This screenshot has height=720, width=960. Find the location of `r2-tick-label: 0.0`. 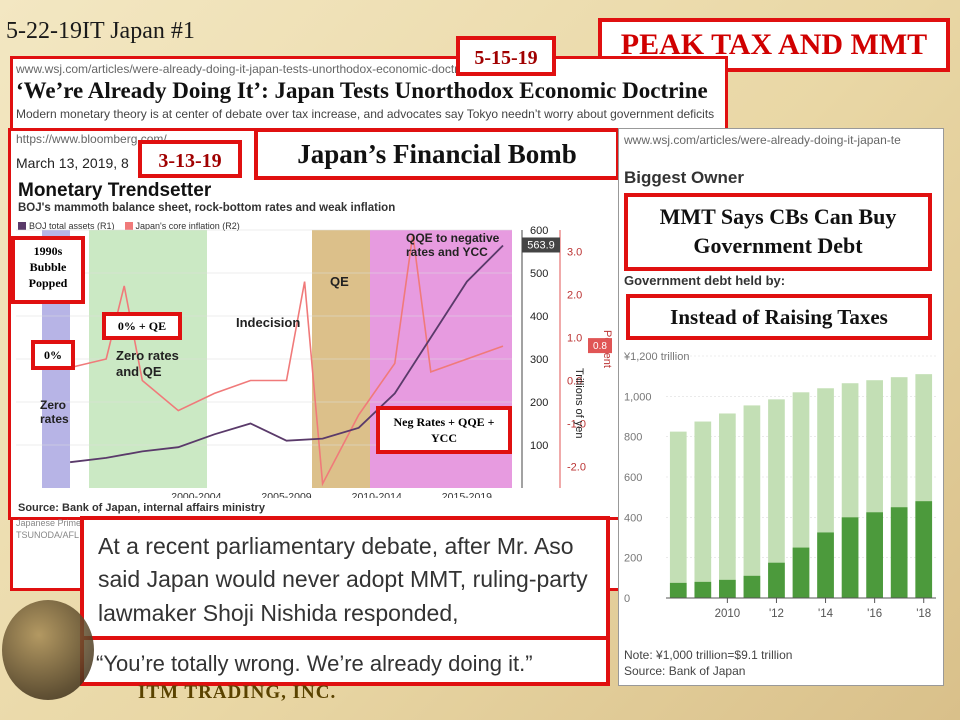

r2-tick-label: 0.0 is located at coordinates (574, 382).